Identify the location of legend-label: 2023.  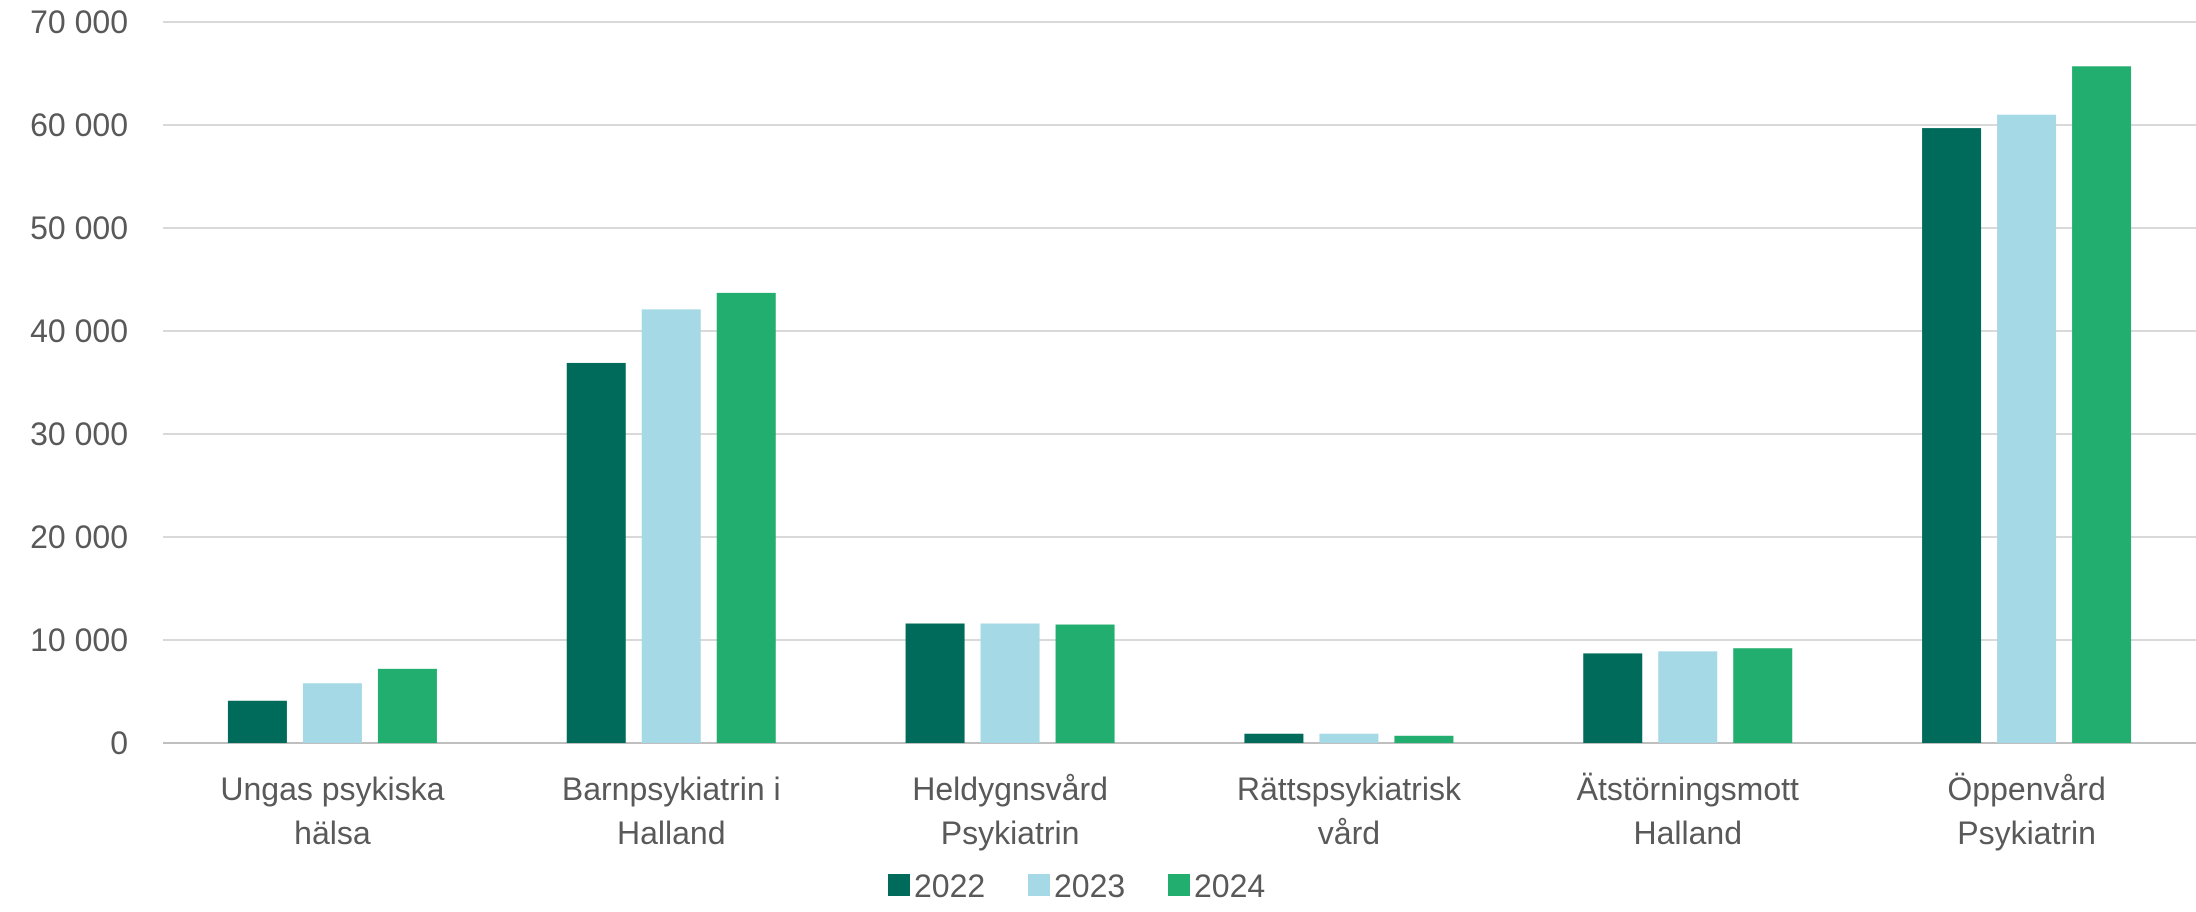
(1089, 886).